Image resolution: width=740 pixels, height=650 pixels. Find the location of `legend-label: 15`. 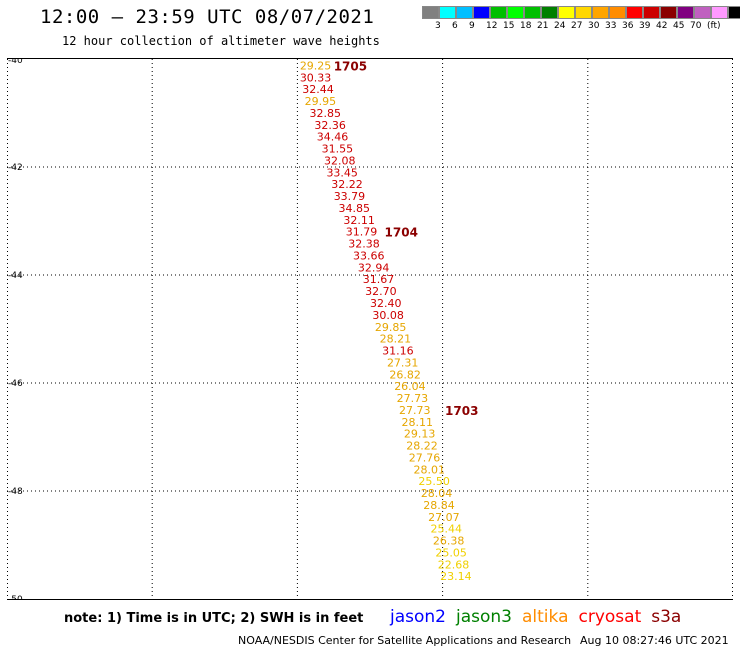

legend-label: 15 is located at coordinates (509, 26).